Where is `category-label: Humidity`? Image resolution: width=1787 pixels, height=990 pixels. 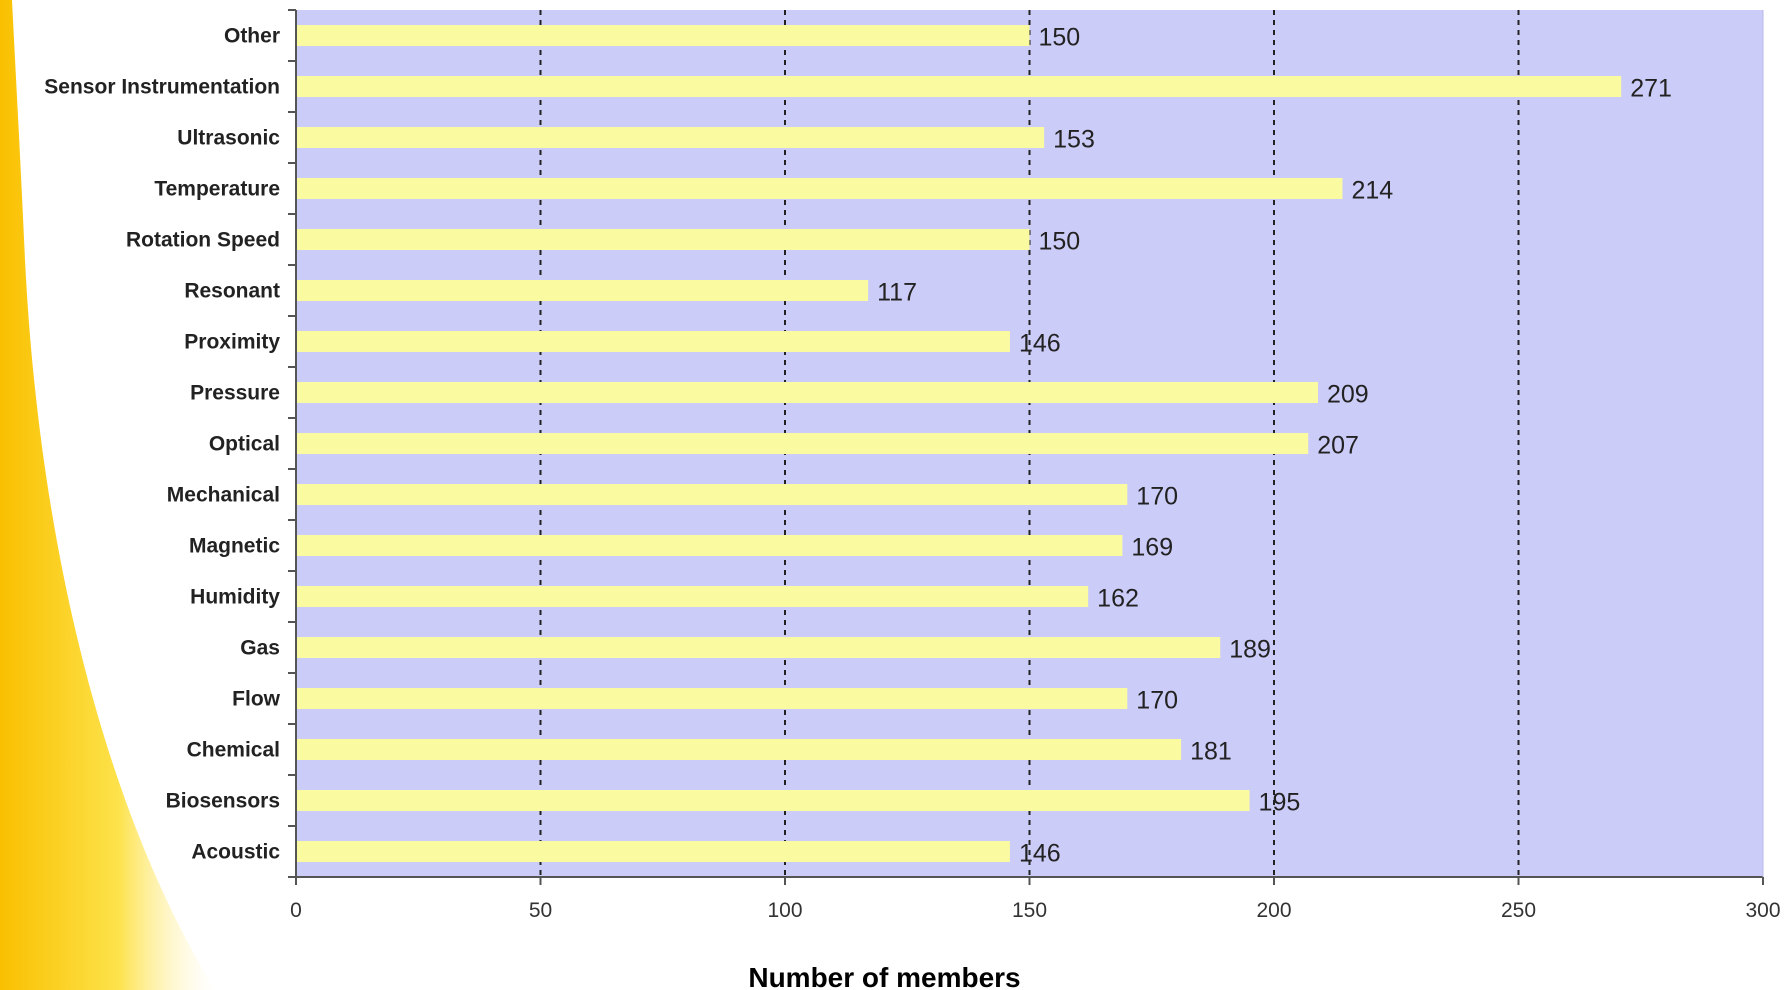 category-label: Humidity is located at coordinates (235, 597).